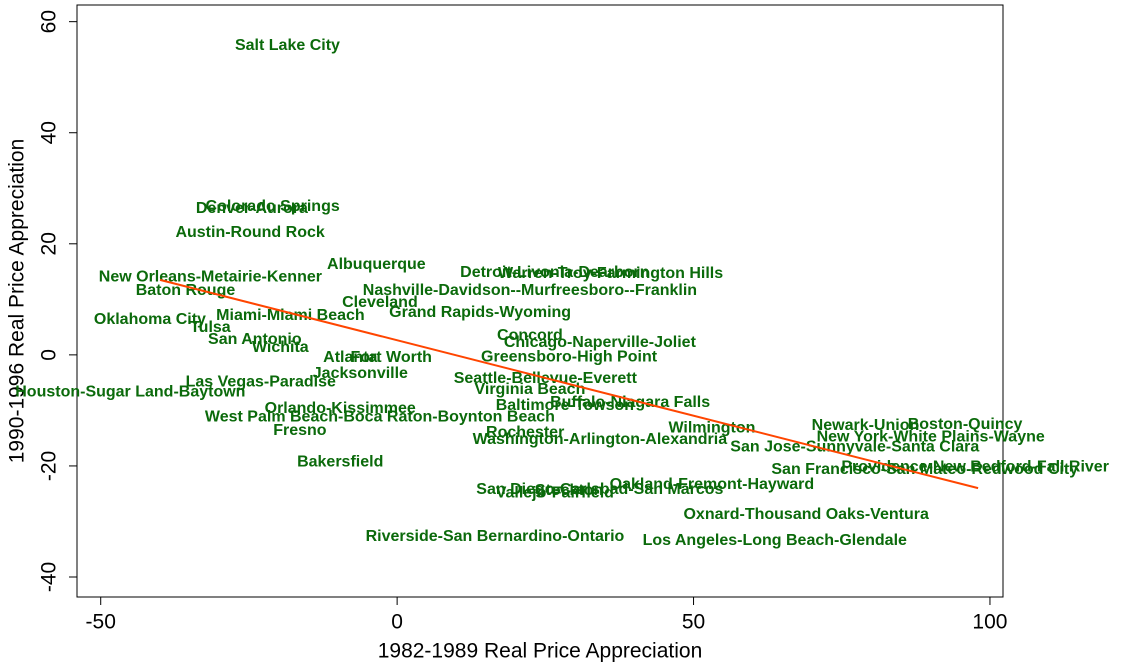 Image resolution: width=1147 pixels, height=667 pixels. What do you see at coordinates (360, 373) in the screenshot?
I see `point-label: Jacksonville` at bounding box center [360, 373].